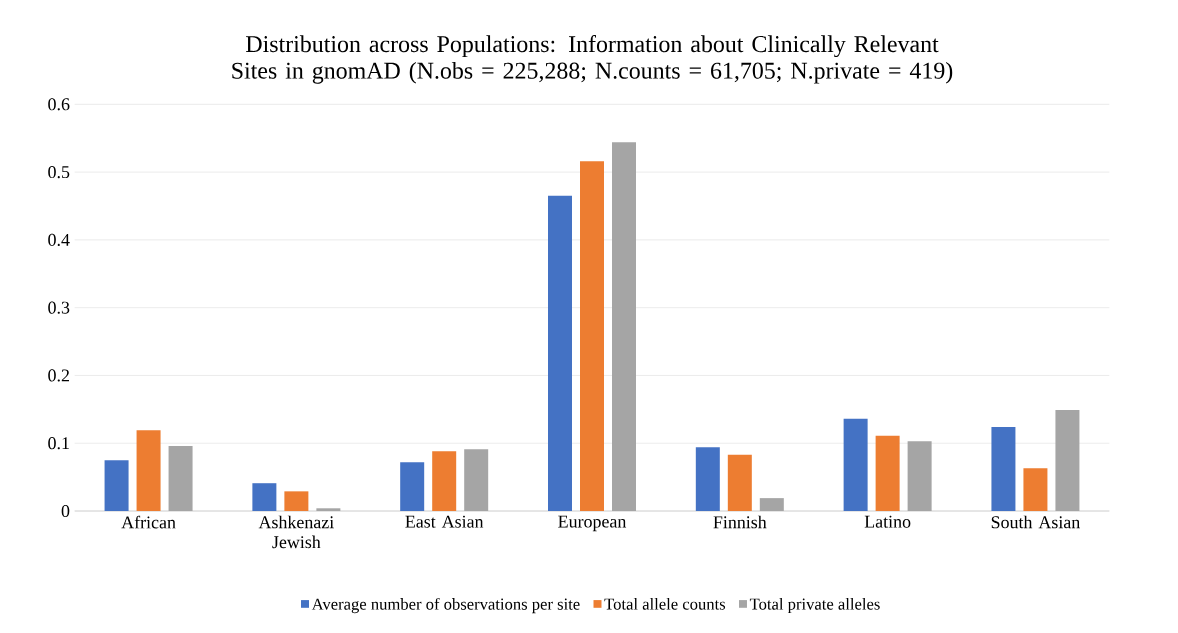 The width and height of the screenshot is (1178, 633). Describe the element at coordinates (59, 239) in the screenshot. I see `y-tick-label: 0.4` at that location.